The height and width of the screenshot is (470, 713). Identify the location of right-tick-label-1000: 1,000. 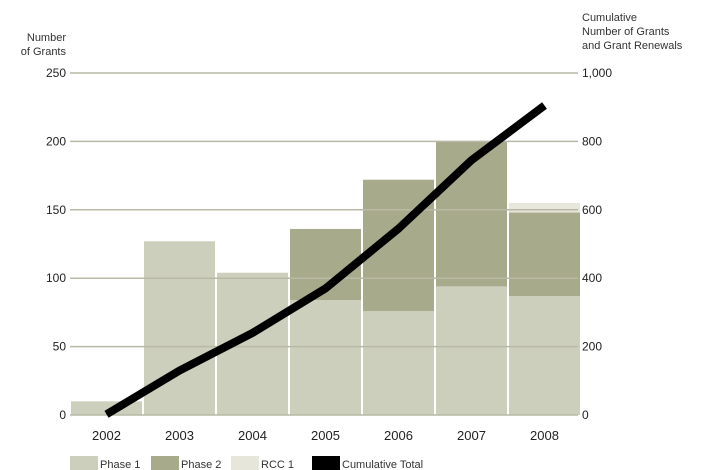
(597, 73).